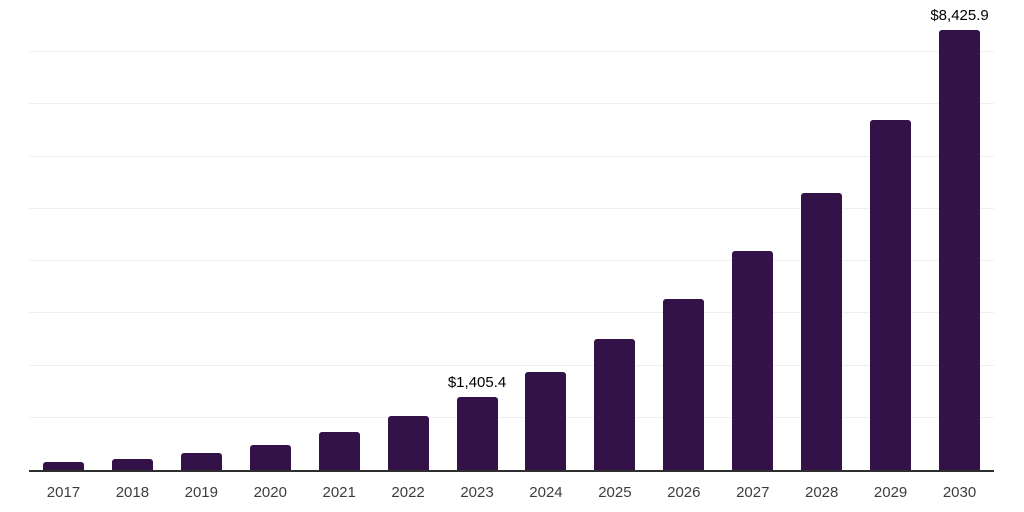  I want to click on bar-2026, so click(684, 384).